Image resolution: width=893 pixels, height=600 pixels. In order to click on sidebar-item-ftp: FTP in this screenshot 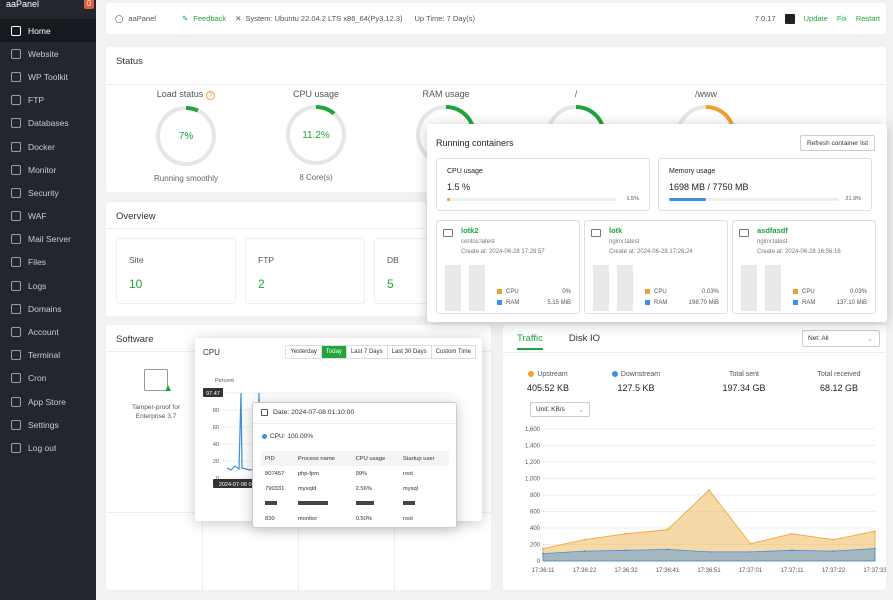, I will do `click(48, 100)`.